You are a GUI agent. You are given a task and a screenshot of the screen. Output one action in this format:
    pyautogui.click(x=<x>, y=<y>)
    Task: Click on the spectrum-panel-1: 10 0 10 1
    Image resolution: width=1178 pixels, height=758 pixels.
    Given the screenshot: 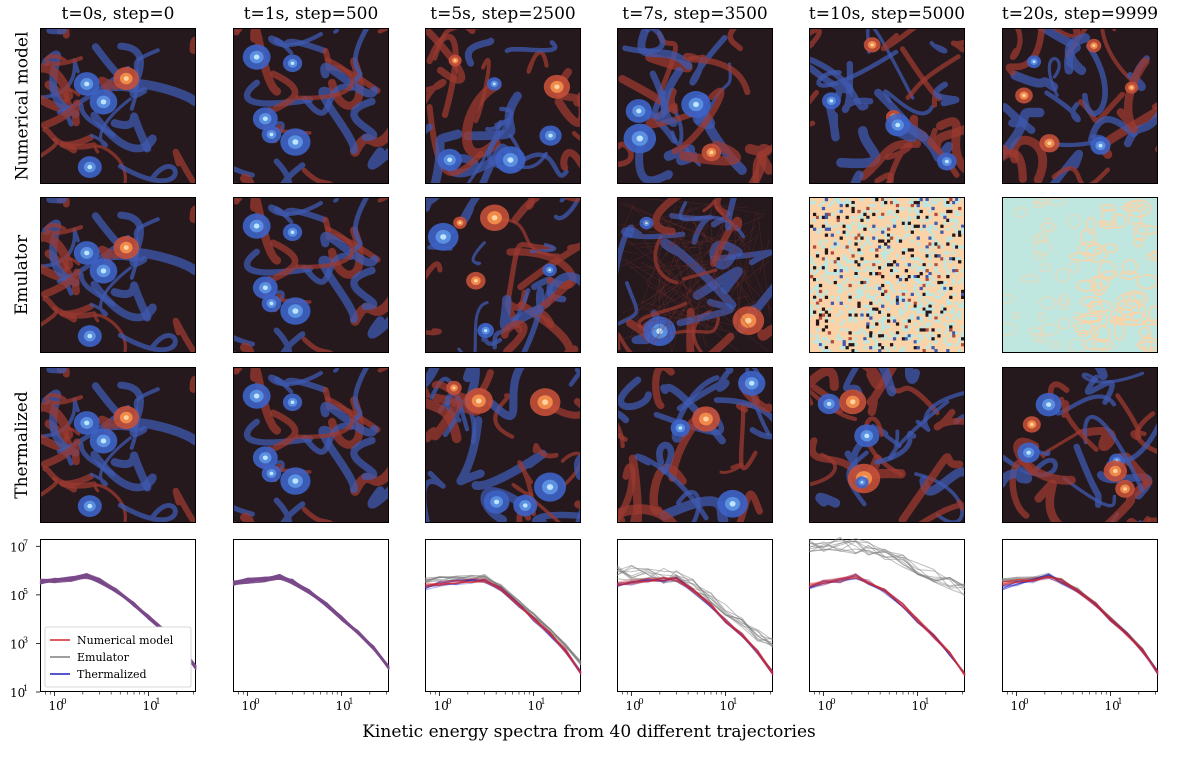 What is the action you would take?
    pyautogui.click(x=311, y=626)
    